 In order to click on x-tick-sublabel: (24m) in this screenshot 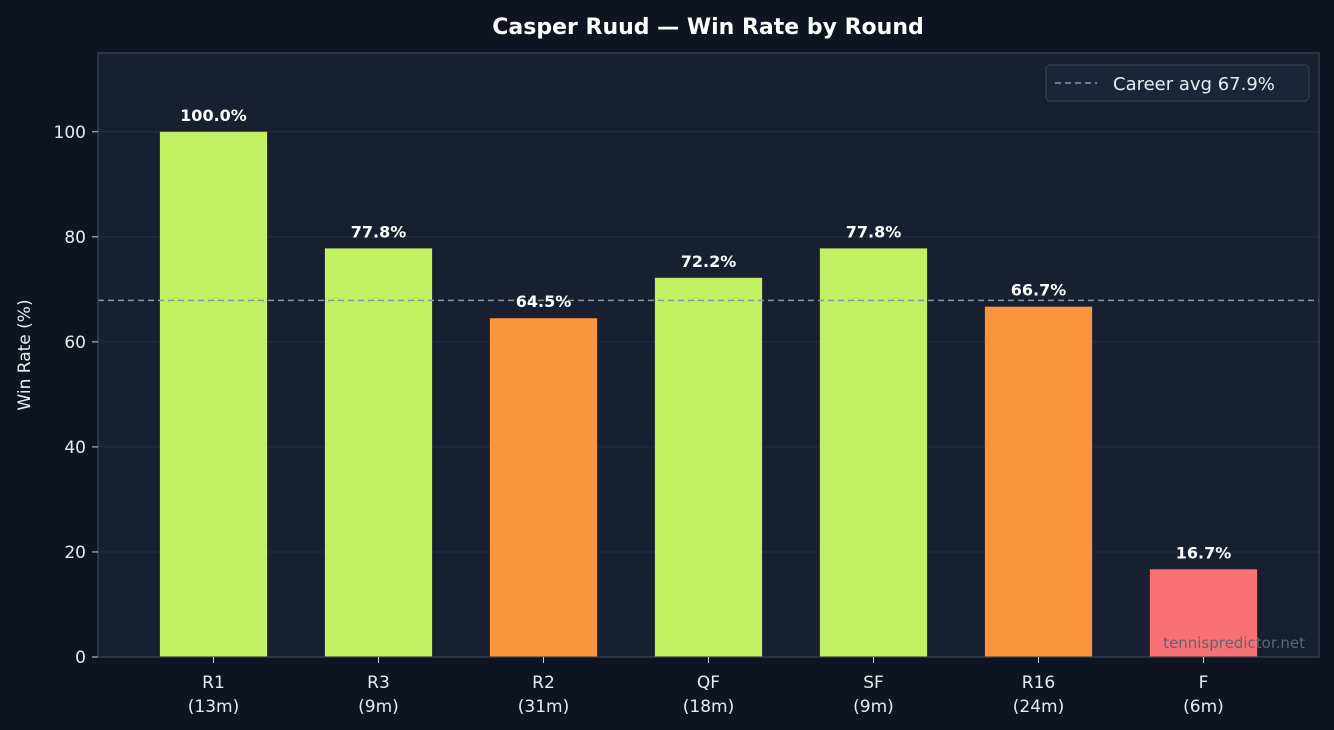, I will do `click(1038, 707)`.